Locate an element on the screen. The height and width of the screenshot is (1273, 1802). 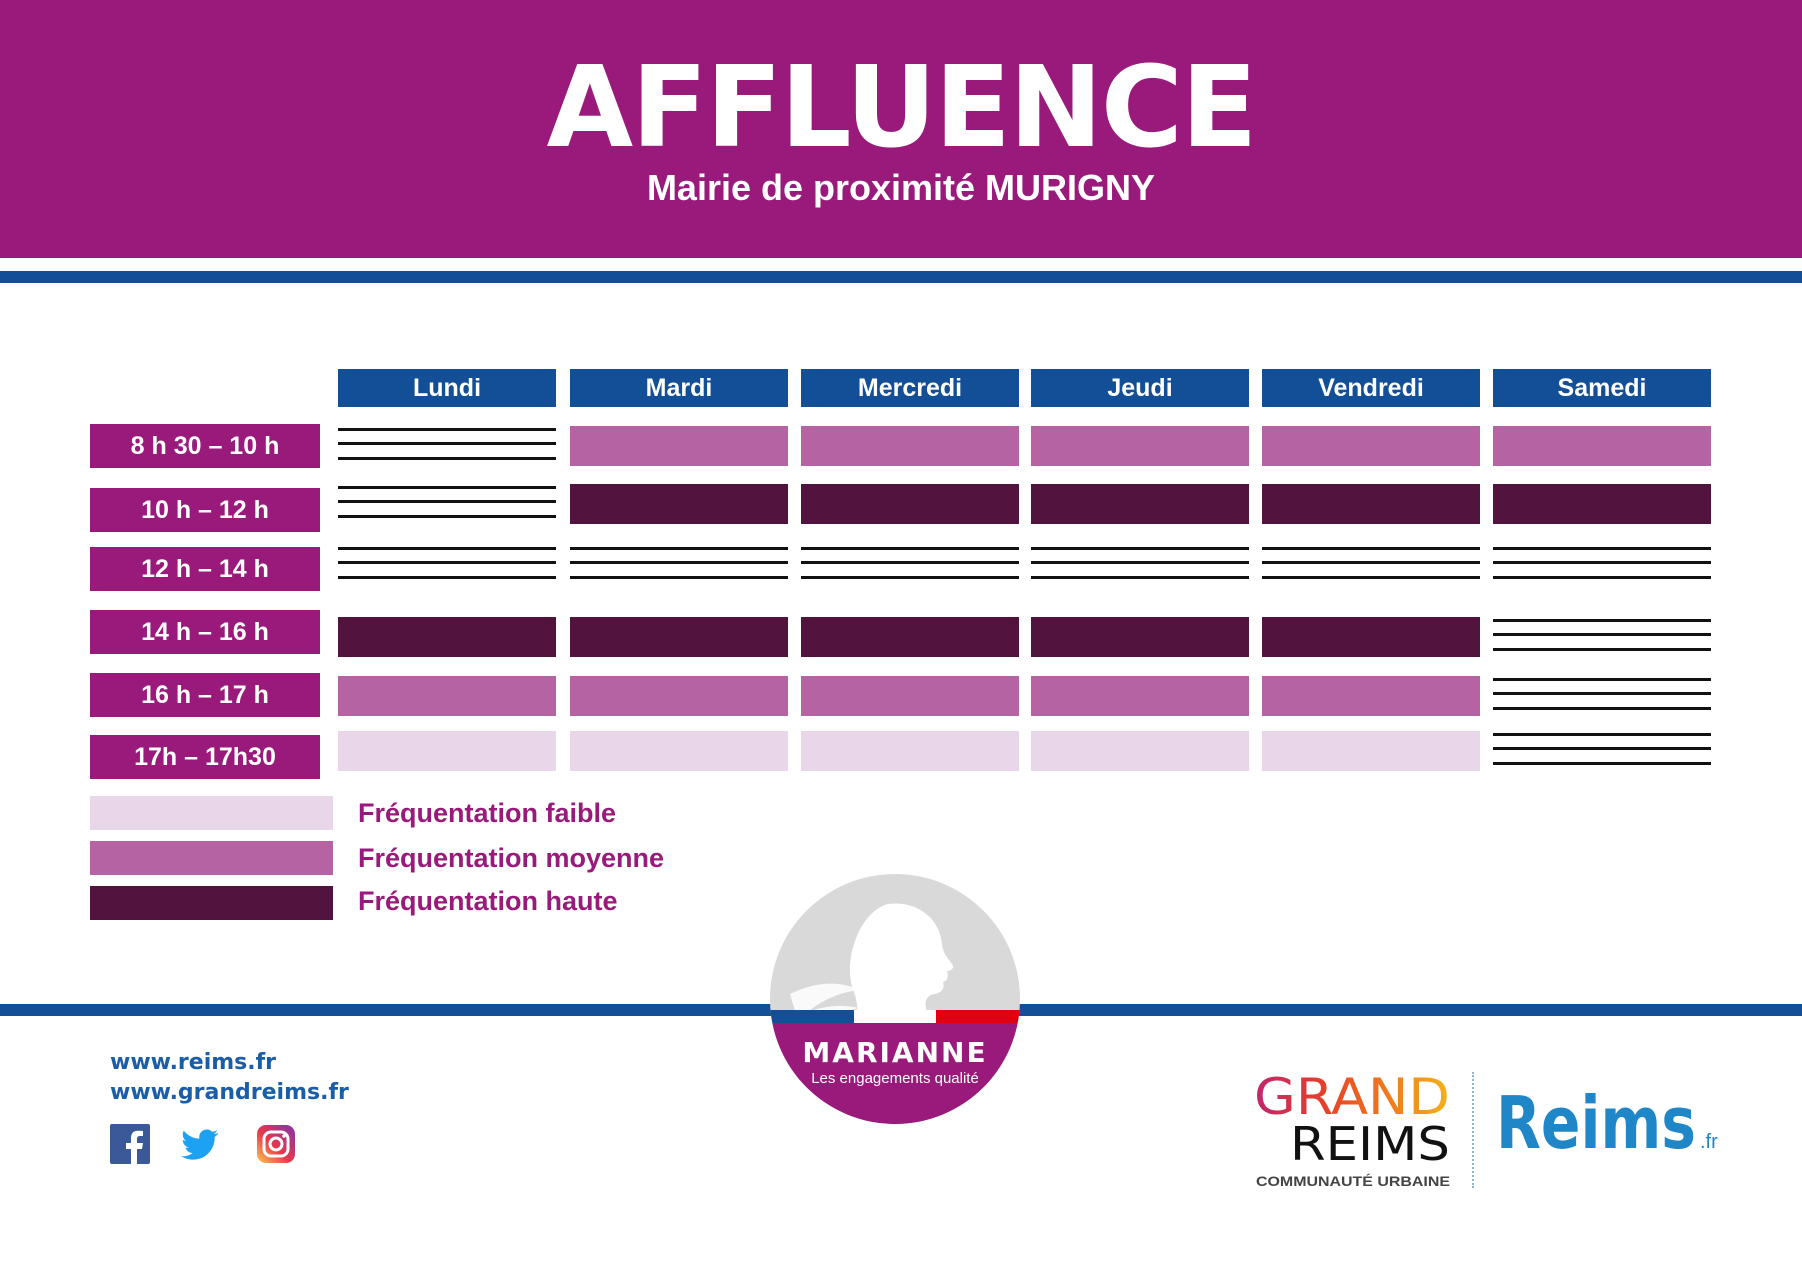
page-title: AFFLUENCE is located at coordinates (902, 108).